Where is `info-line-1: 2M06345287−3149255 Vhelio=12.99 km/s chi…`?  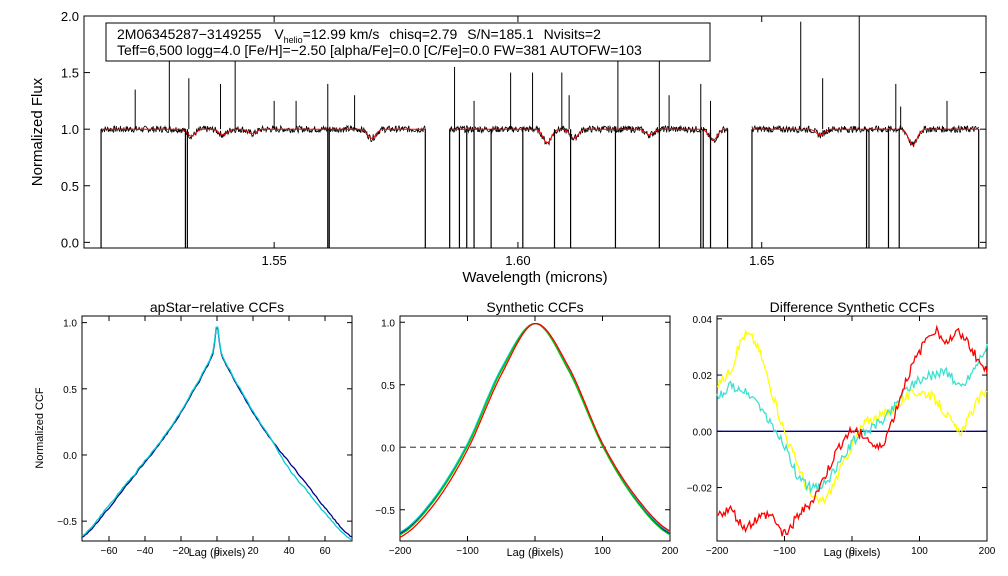 info-line-1: 2M06345287−3149255 Vhelio=12.99 km/s chi… is located at coordinates (359, 35).